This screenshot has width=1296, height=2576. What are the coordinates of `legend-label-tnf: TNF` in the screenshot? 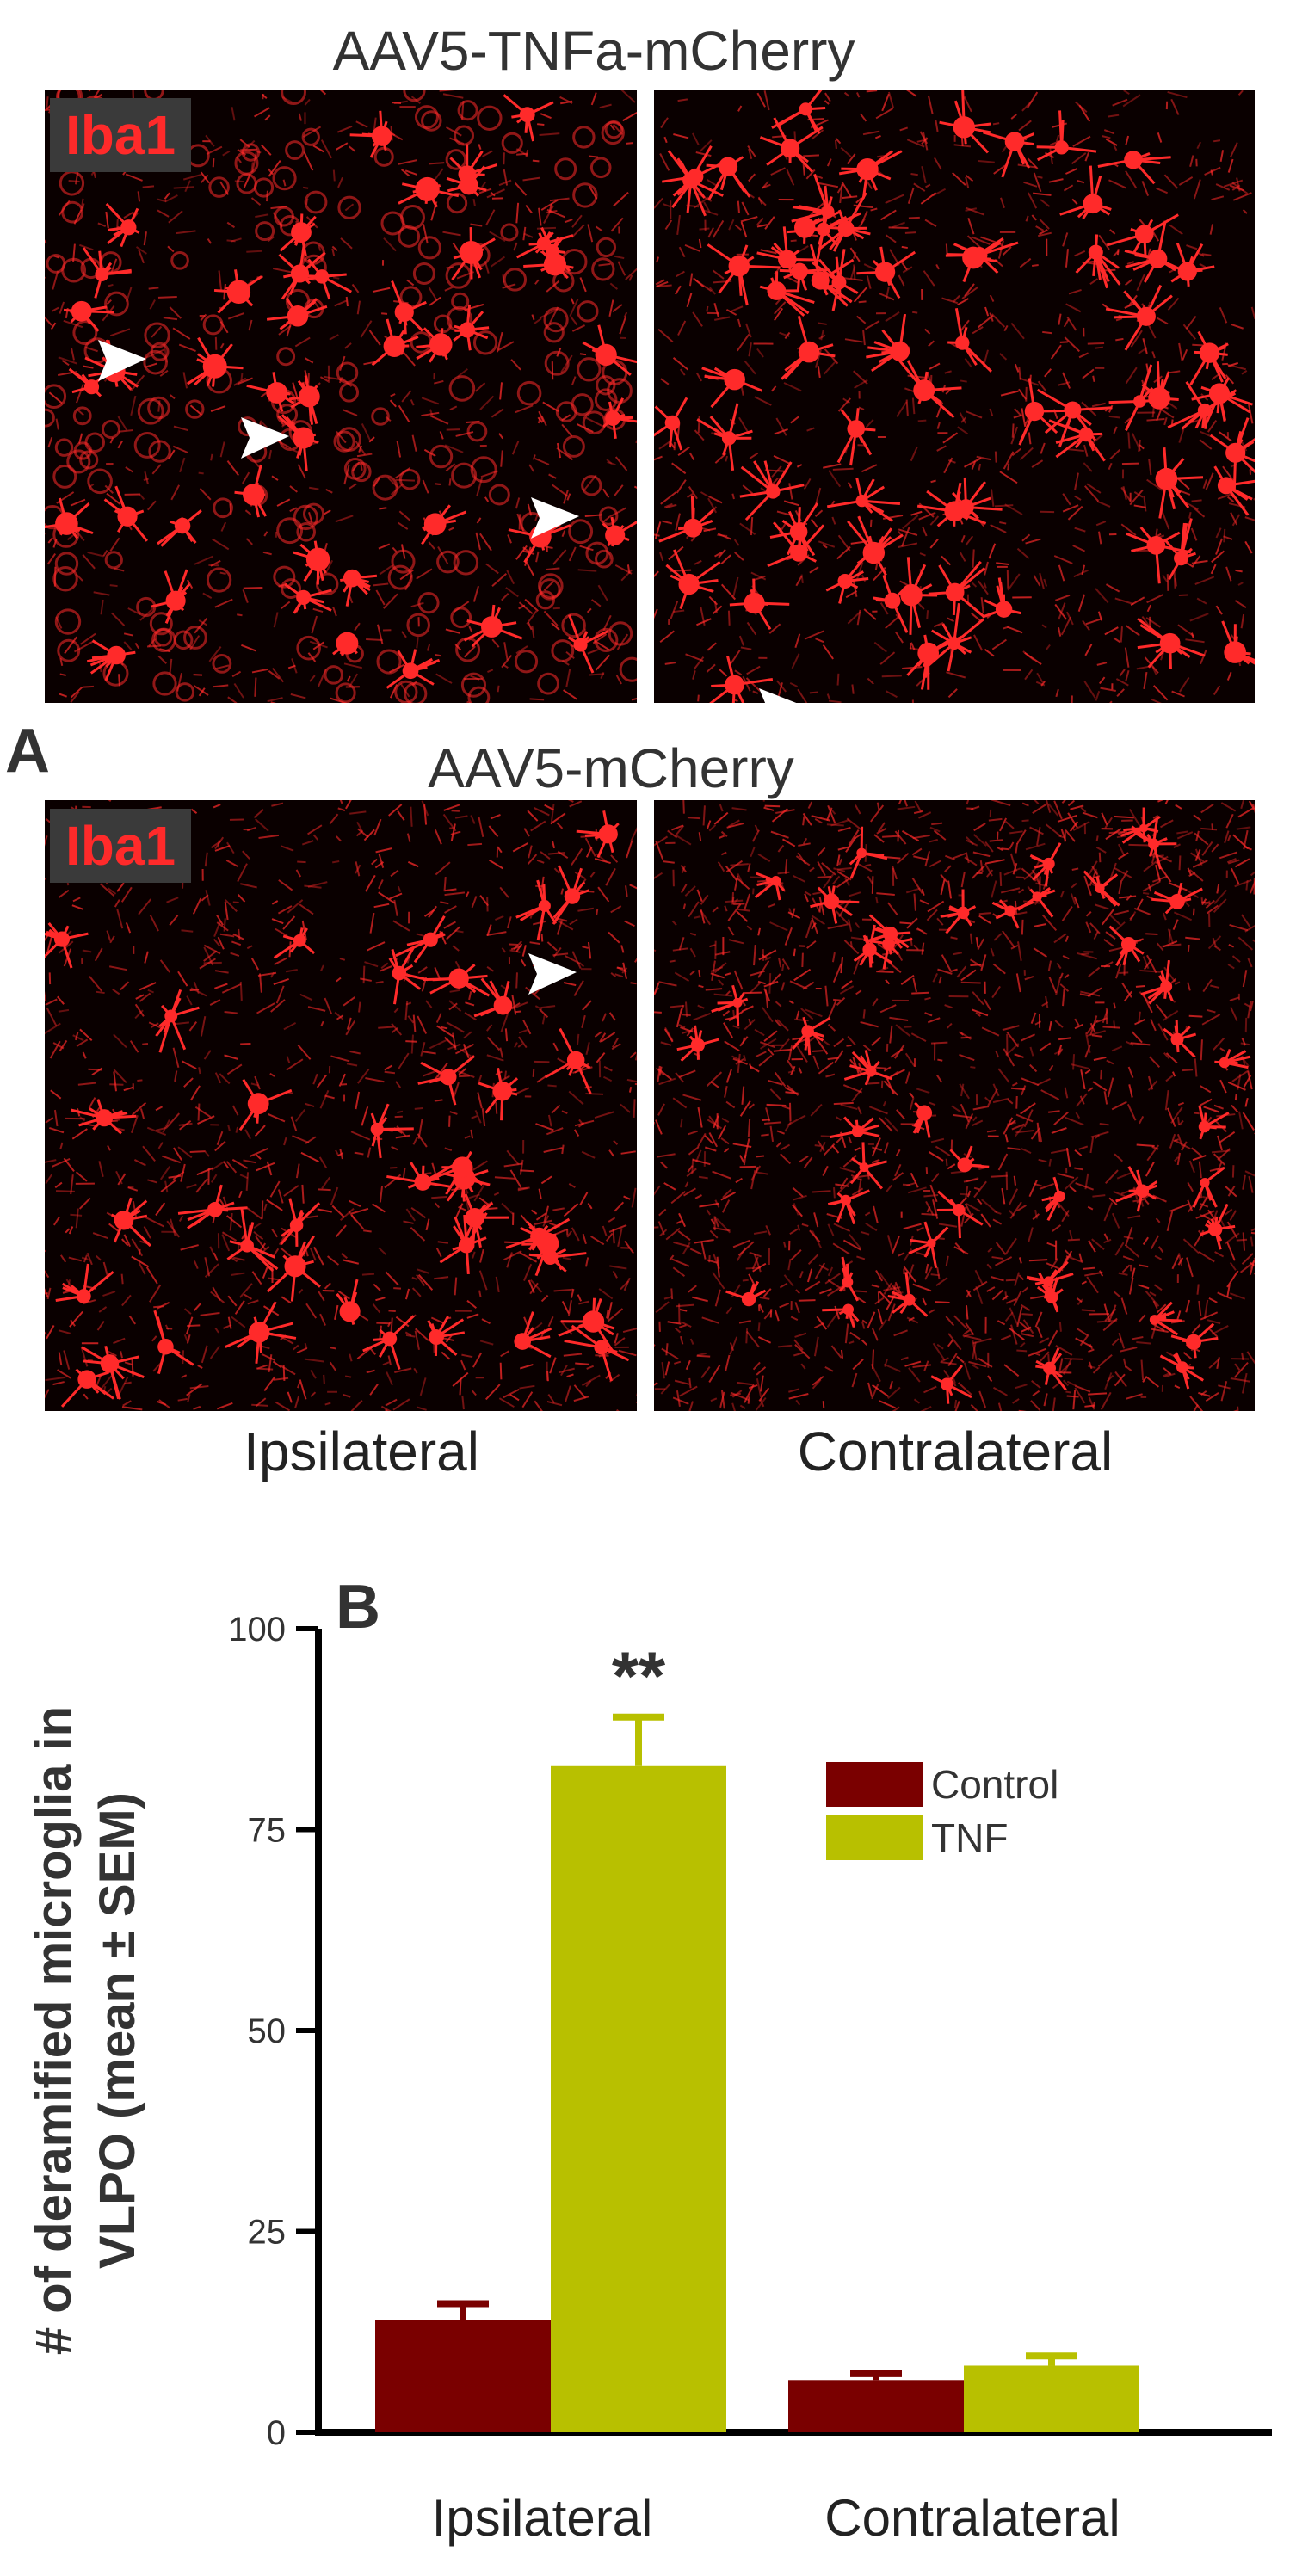 It's located at (969, 1838).